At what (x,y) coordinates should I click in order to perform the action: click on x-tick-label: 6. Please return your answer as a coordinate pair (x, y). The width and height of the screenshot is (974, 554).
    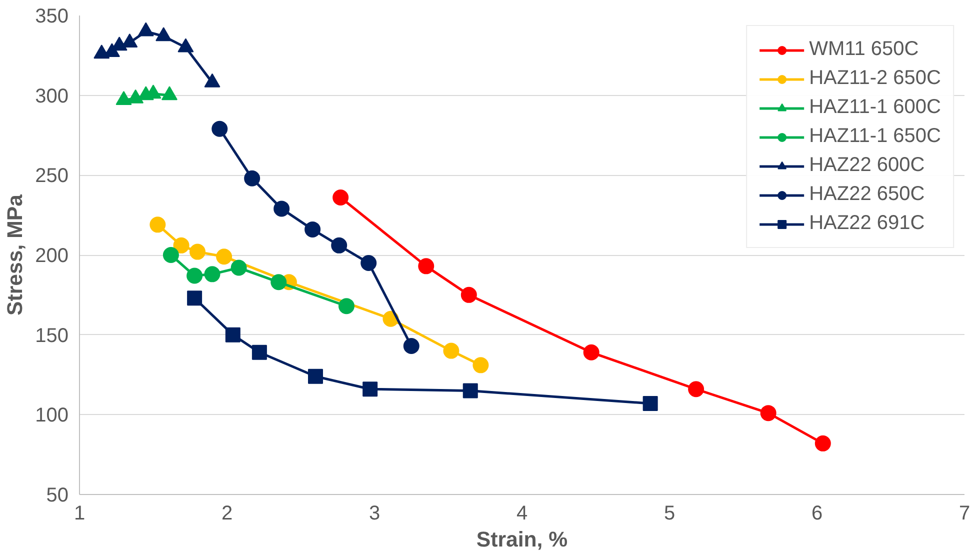
    Looking at the image, I should click on (817, 513).